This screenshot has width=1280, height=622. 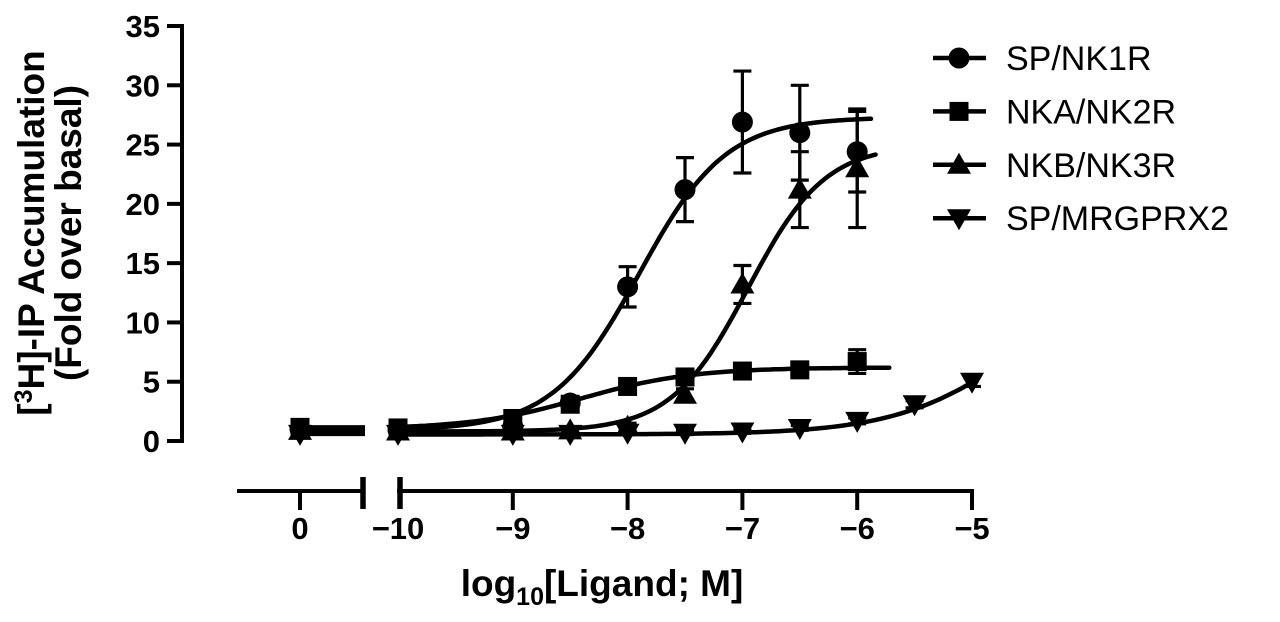 I want to click on legend-marker-sp-nk1r, so click(x=959, y=58).